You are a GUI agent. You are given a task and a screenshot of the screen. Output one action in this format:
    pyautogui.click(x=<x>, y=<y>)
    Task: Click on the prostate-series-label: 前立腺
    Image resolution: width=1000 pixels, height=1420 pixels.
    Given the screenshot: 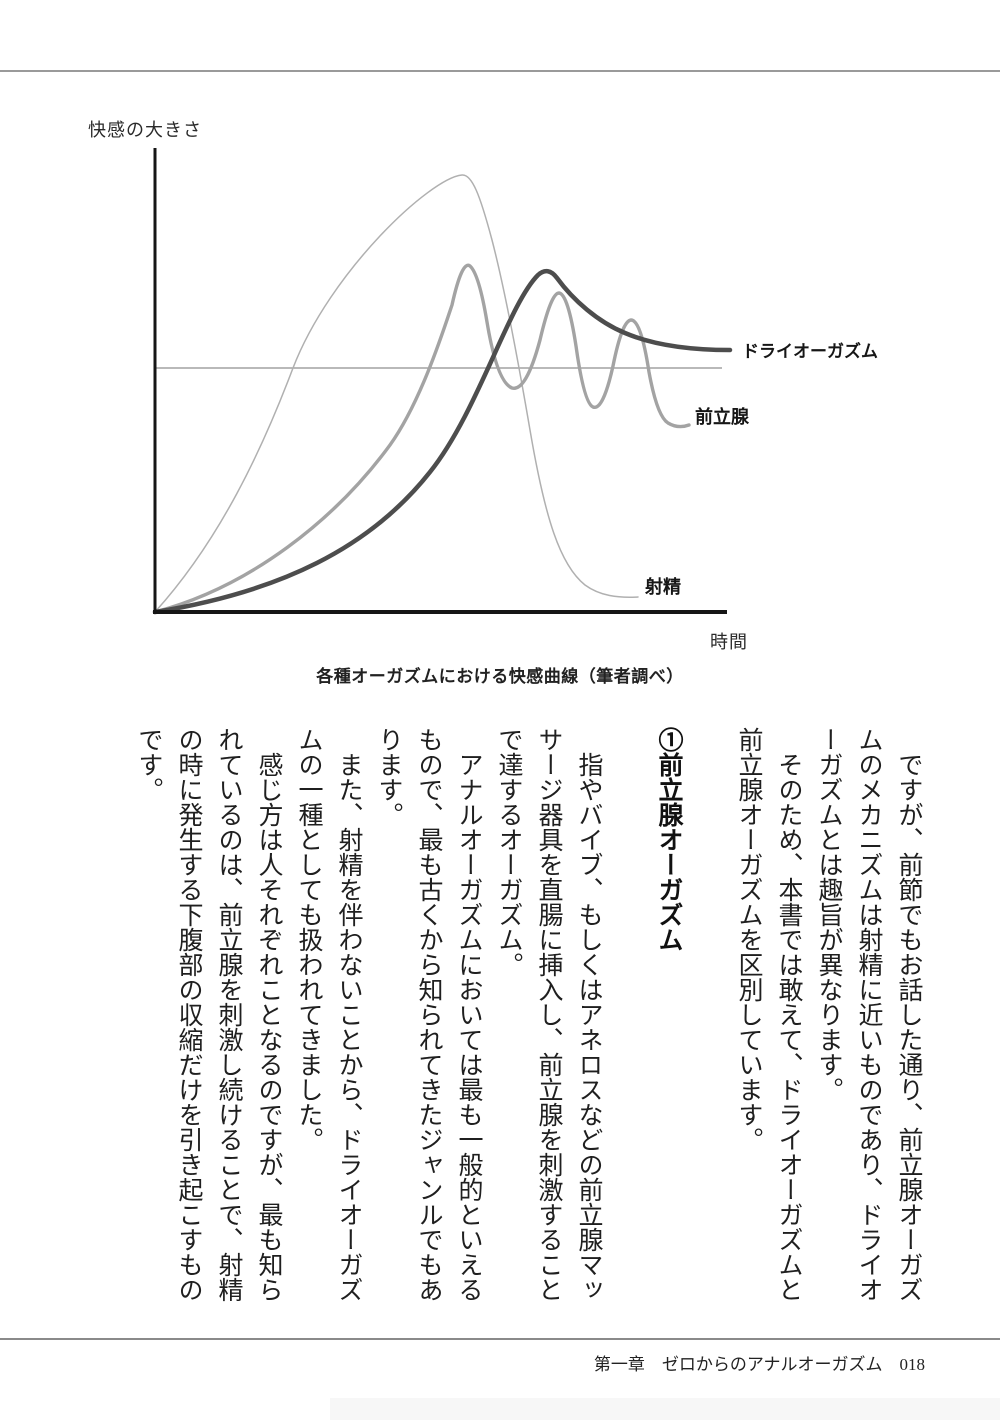 What is the action you would take?
    pyautogui.click(x=722, y=417)
    